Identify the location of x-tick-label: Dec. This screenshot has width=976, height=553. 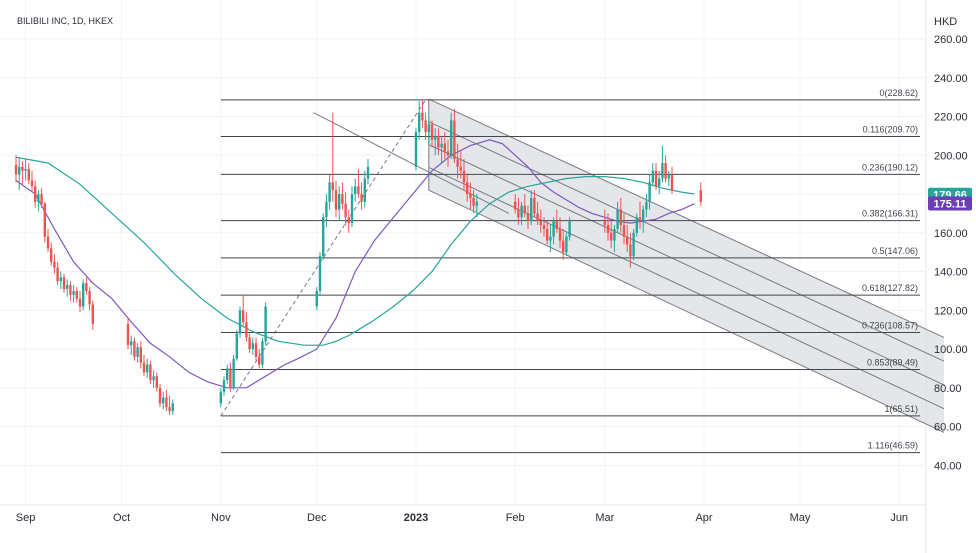
(317, 518).